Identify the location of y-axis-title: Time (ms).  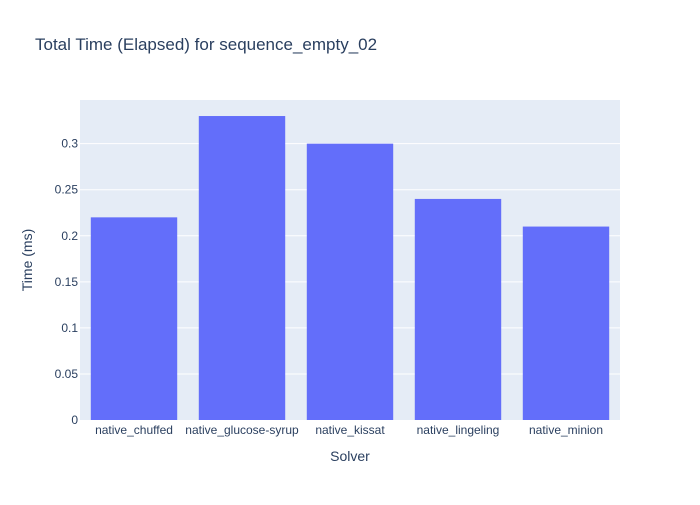
(27, 260).